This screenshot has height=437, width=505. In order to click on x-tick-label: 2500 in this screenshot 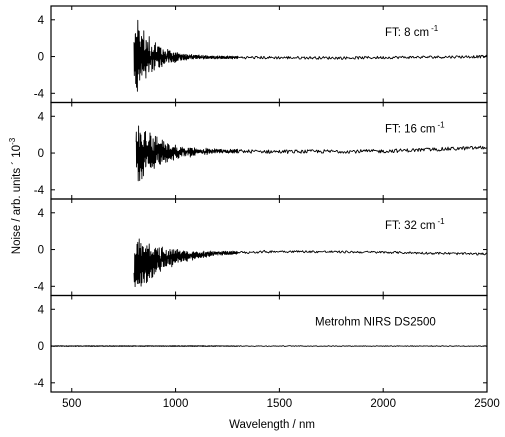, I will do `click(487, 404)`.